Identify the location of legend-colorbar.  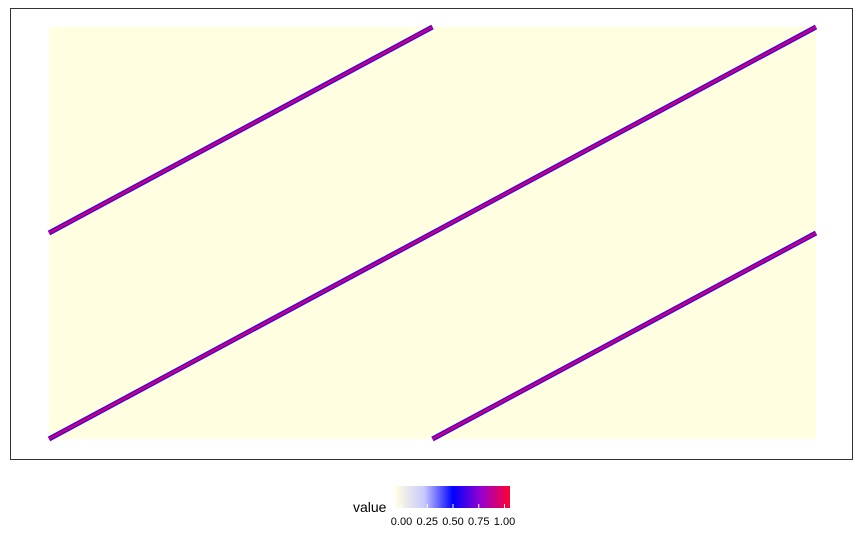
(453, 497).